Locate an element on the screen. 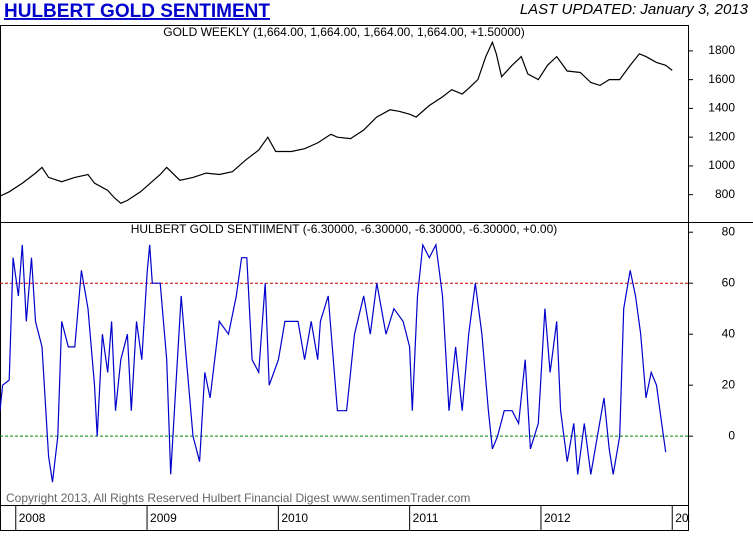 The height and width of the screenshot is (543, 753). x-tick-label: 2013 is located at coordinates (688, 518).